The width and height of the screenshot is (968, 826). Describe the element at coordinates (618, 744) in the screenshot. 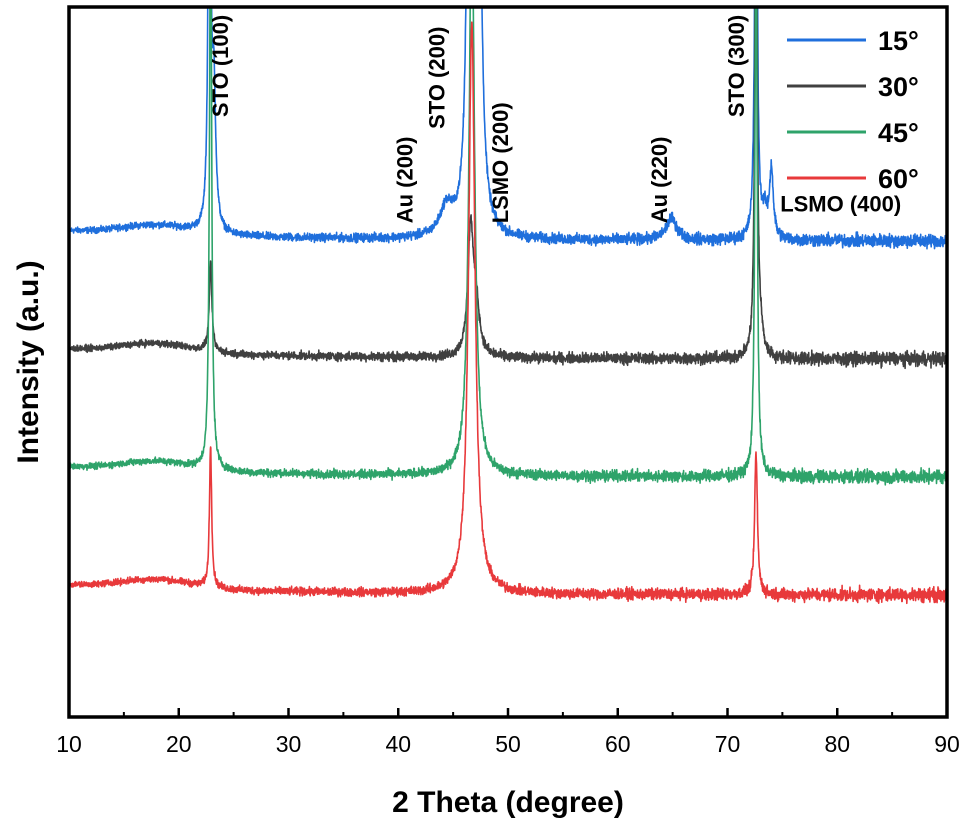

I see `x-tick-label-60: 60` at that location.